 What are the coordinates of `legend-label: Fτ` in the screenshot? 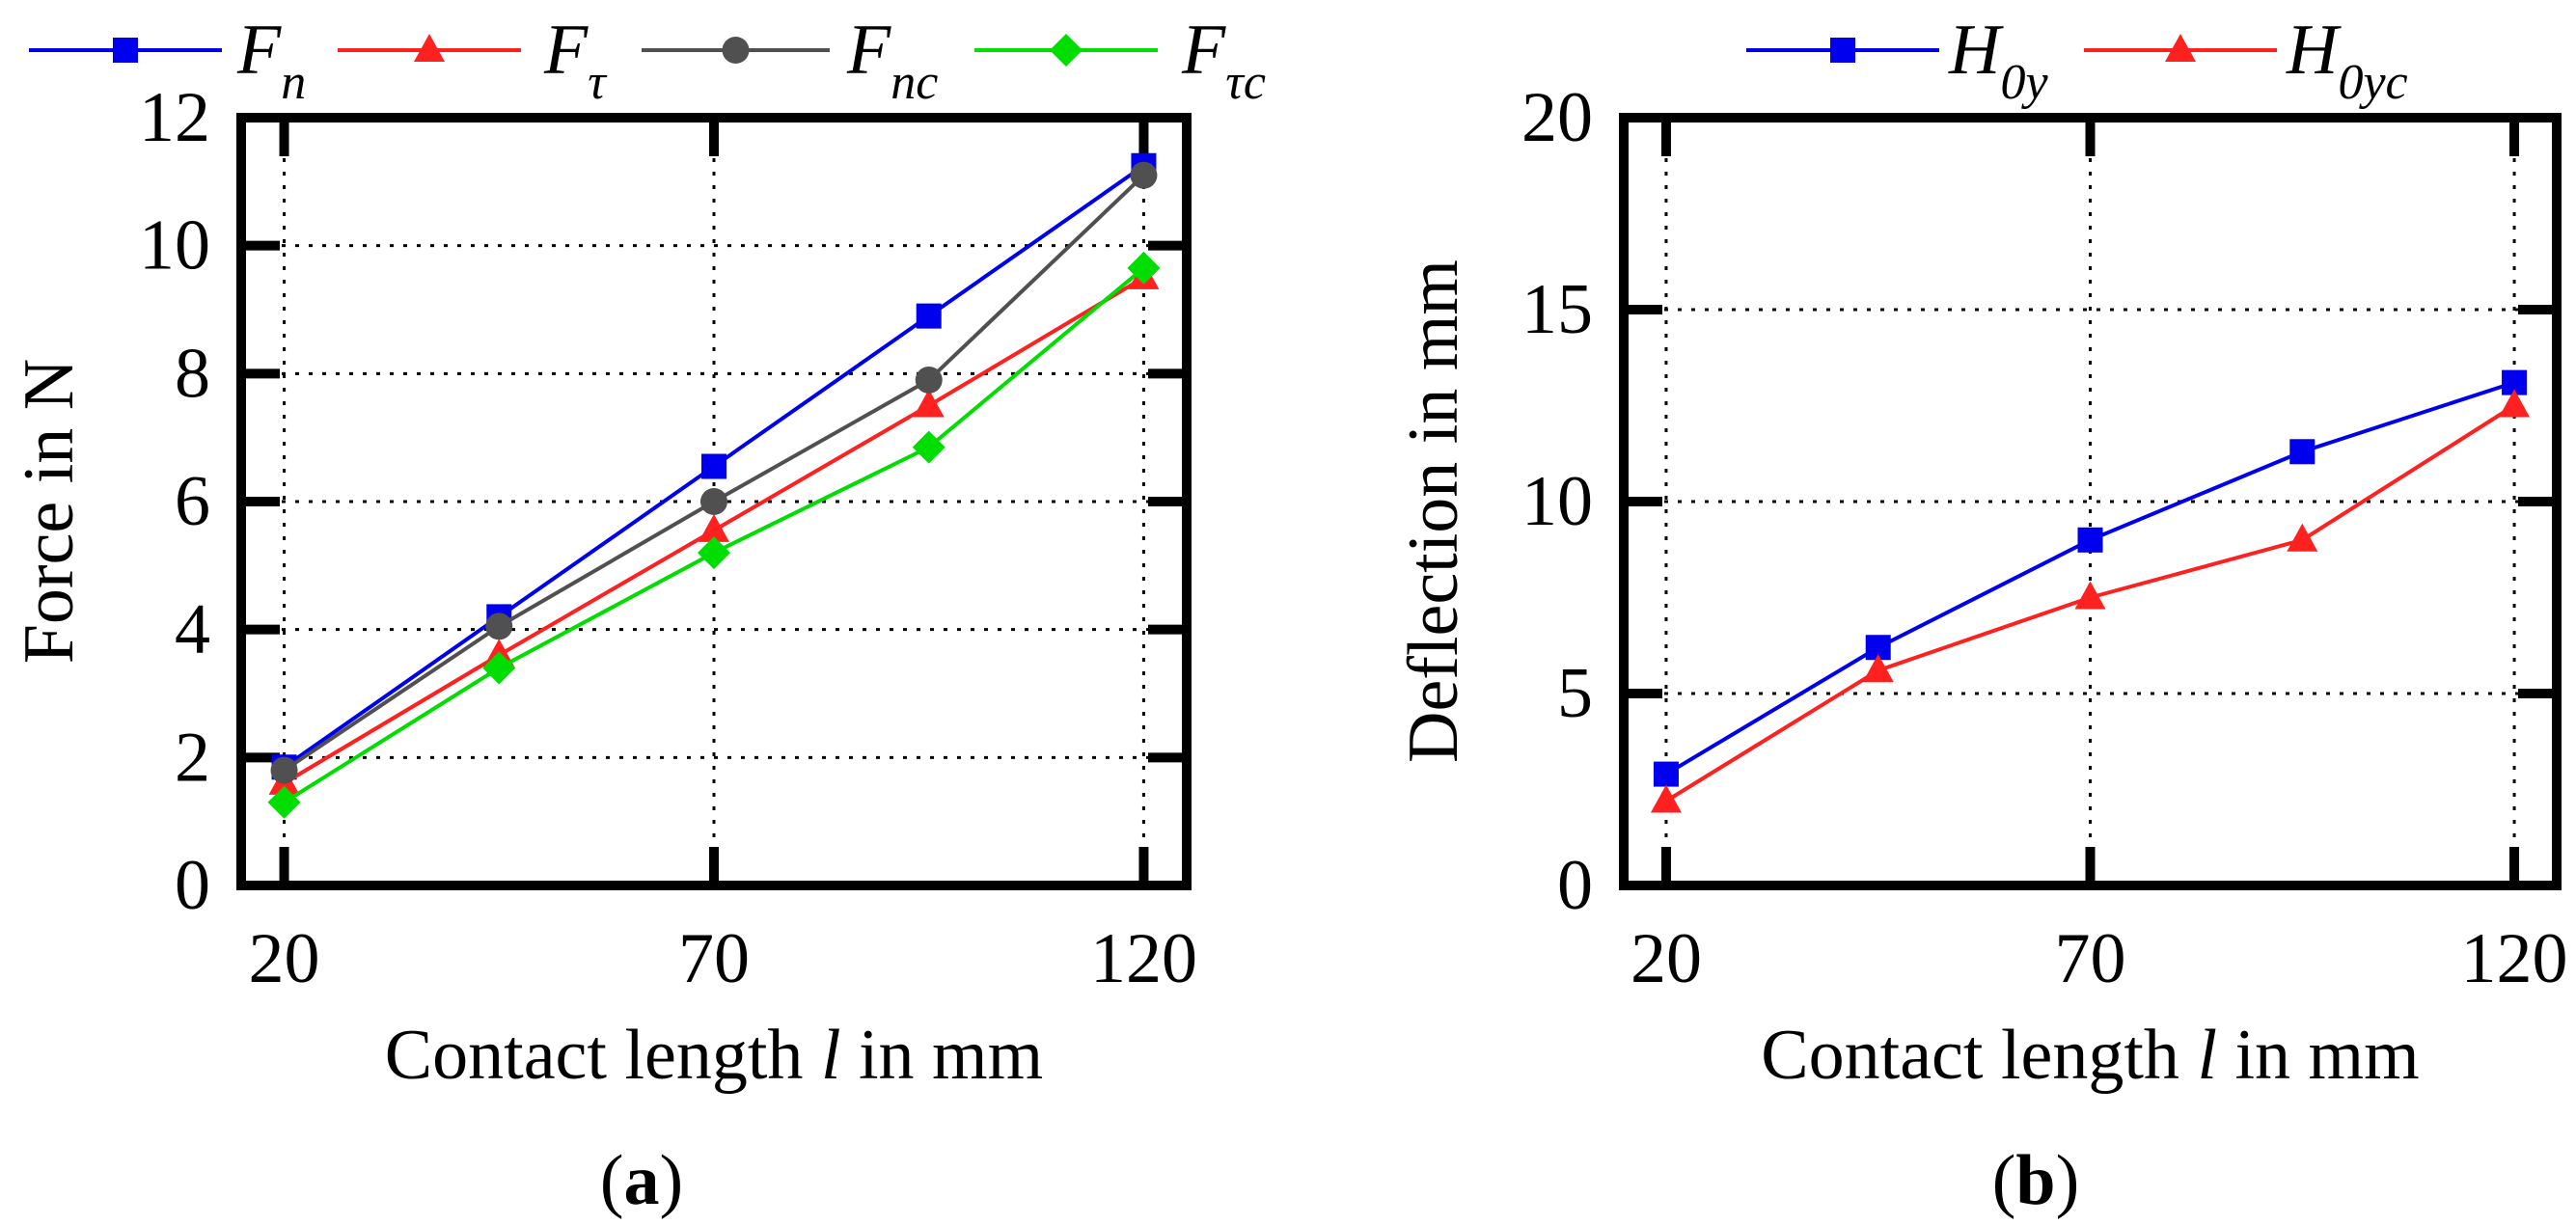 It's located at (576, 60).